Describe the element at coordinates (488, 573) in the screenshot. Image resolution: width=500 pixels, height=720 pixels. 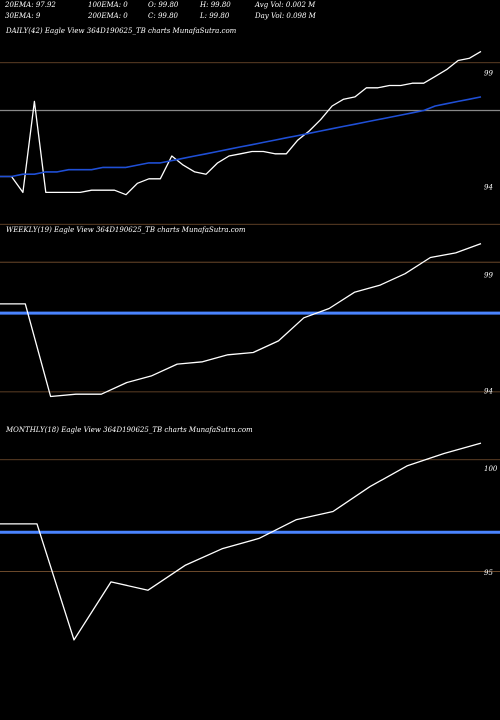
I see `monthly-tick-label: 95` at that location.